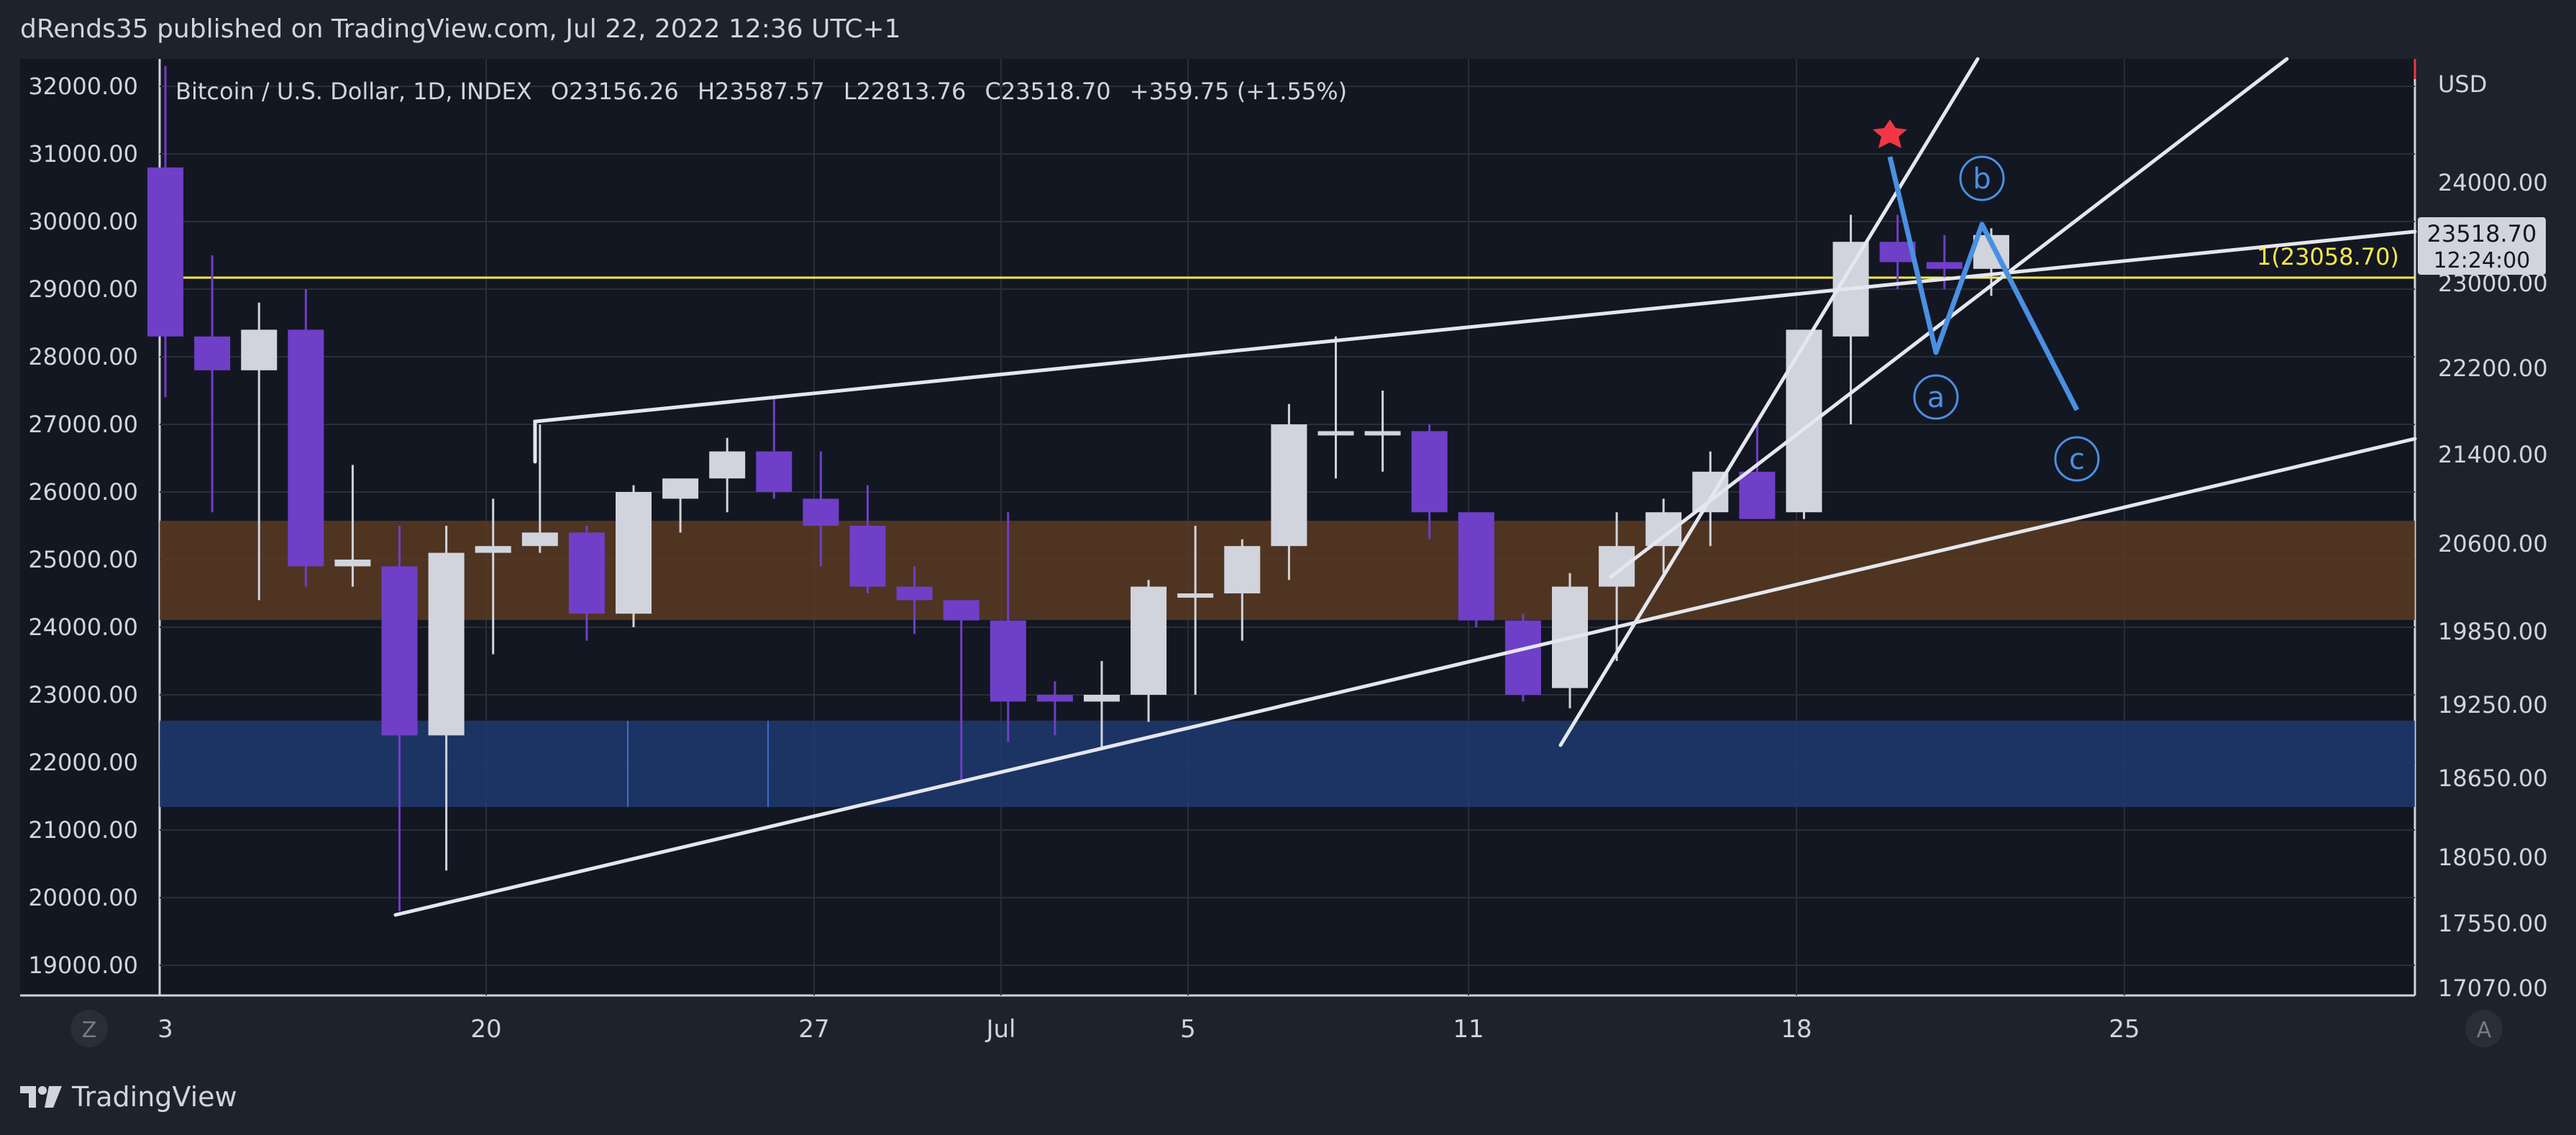 The width and height of the screenshot is (2576, 1135). What do you see at coordinates (1982, 179) in the screenshot?
I see `wave-b-label: b` at bounding box center [1982, 179].